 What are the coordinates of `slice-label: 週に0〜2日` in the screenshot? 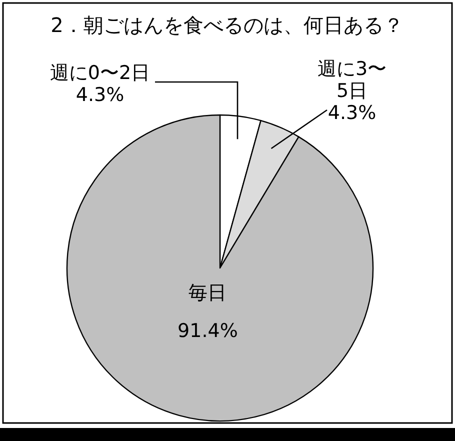 It's located at (100, 73).